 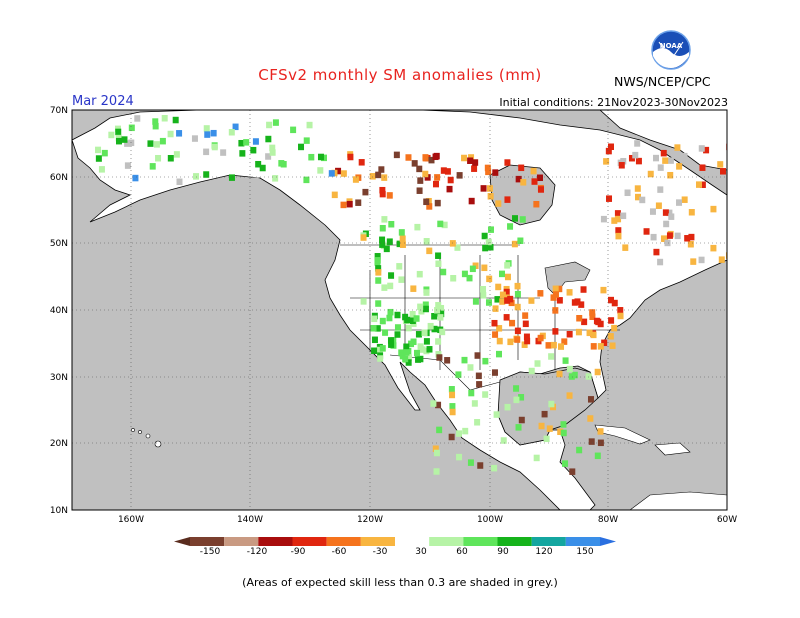 I want to click on greenland-land, so click(x=663, y=140).